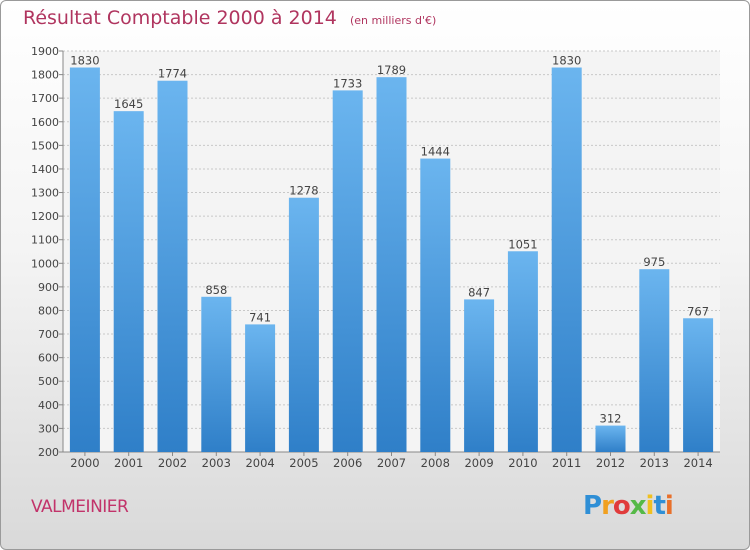 Image resolution: width=750 pixels, height=550 pixels. I want to click on y-tick-label: 1000, so click(45, 263).